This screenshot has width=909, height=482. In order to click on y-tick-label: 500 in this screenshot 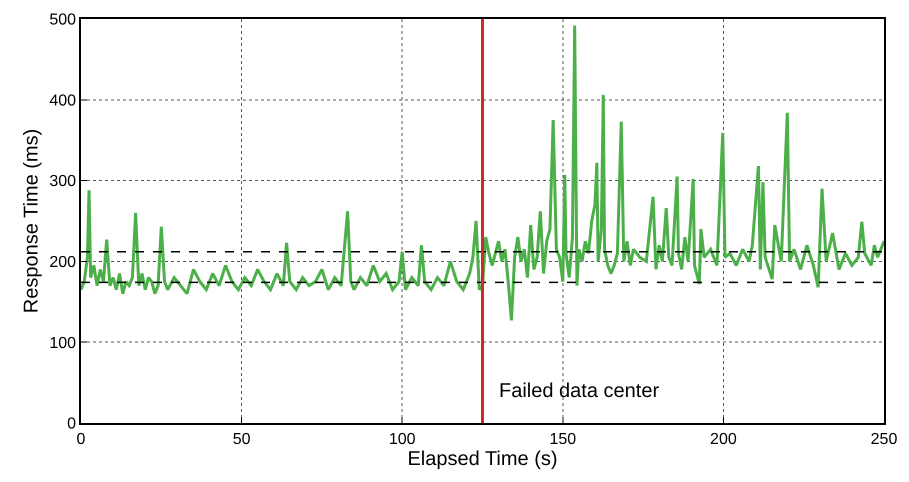, I will do `click(62, 20)`.